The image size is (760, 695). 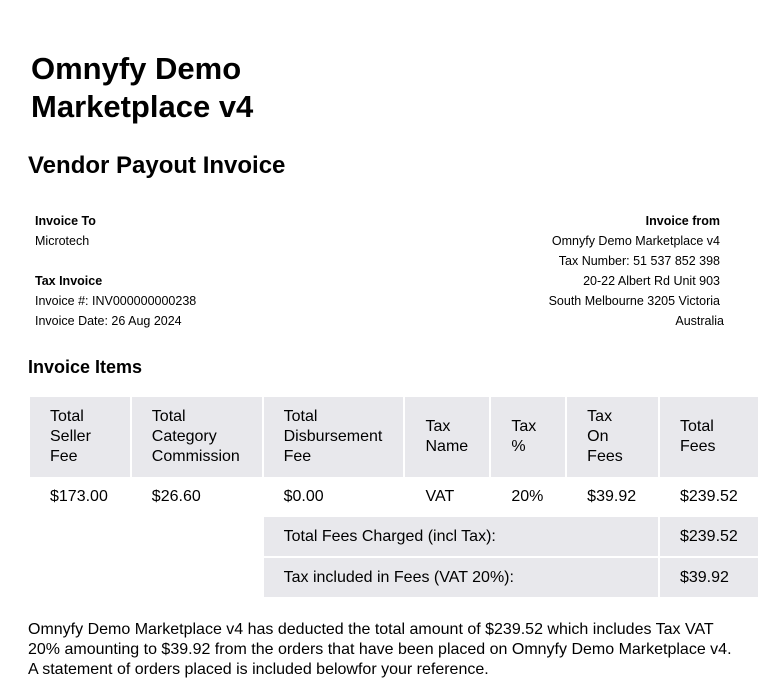 I want to click on cell-tax-name: VAT, so click(x=440, y=496).